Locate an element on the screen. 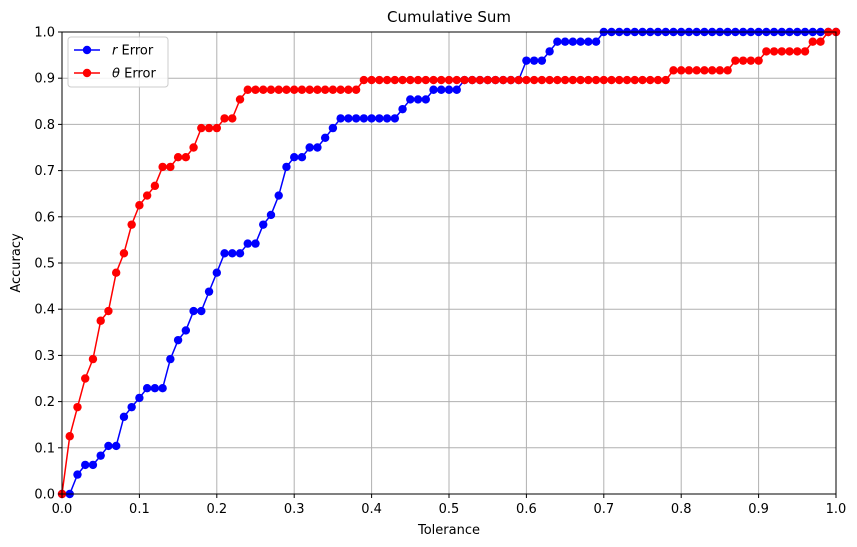 The width and height of the screenshot is (857, 547). legend-label: θ Error is located at coordinates (134, 74).